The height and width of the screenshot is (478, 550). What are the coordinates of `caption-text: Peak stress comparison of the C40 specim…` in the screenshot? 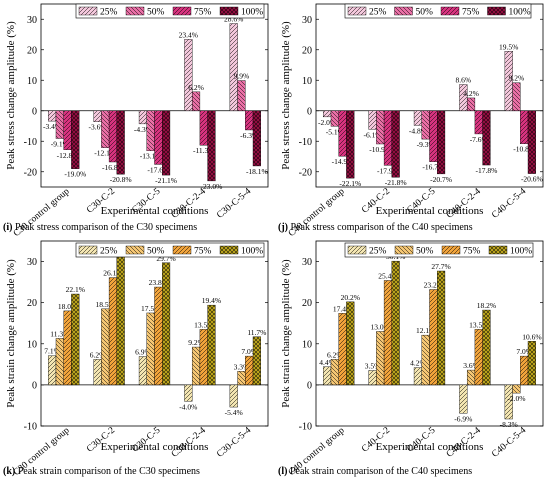 It's located at (380, 227).